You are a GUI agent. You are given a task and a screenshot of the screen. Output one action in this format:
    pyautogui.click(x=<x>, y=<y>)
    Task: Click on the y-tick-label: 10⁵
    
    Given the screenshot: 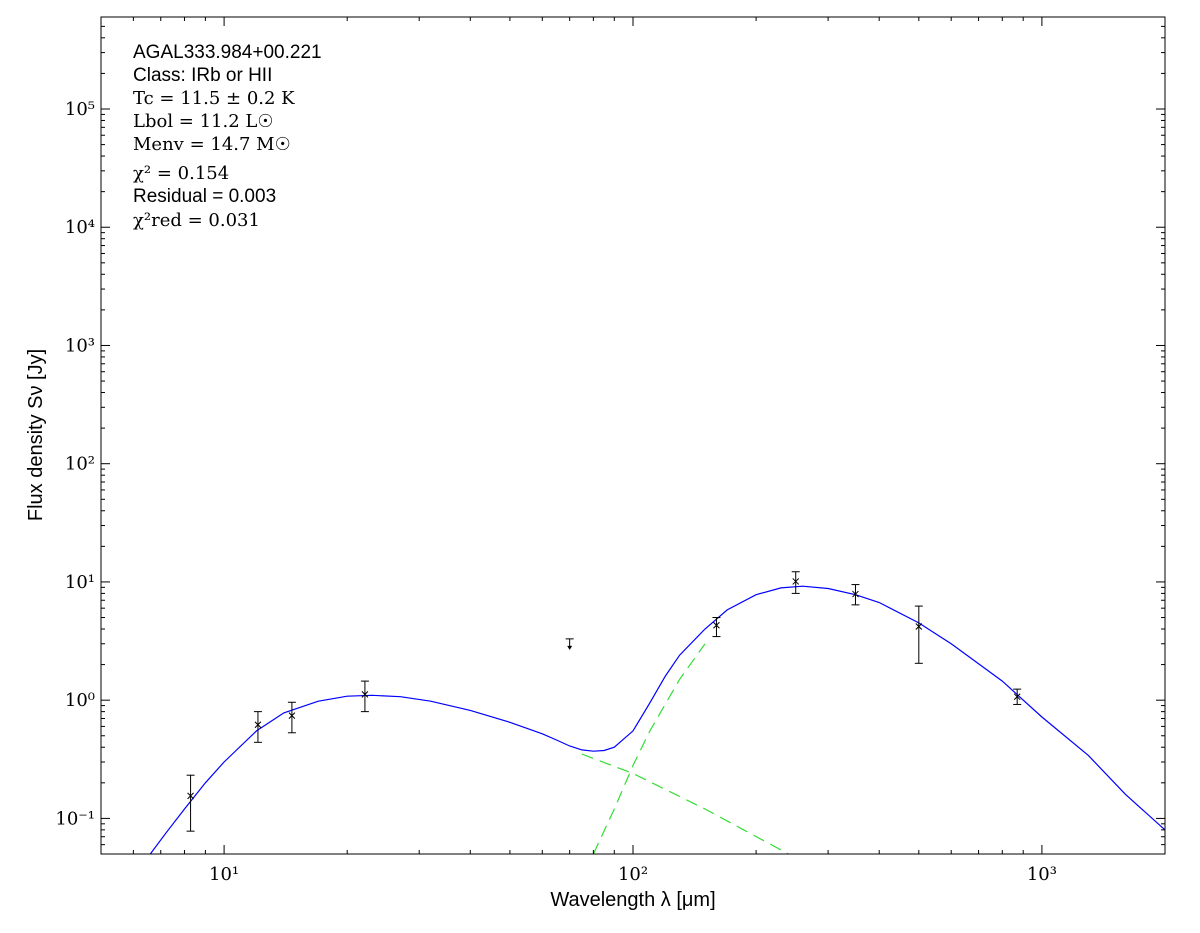 What is the action you would take?
    pyautogui.click(x=80, y=109)
    